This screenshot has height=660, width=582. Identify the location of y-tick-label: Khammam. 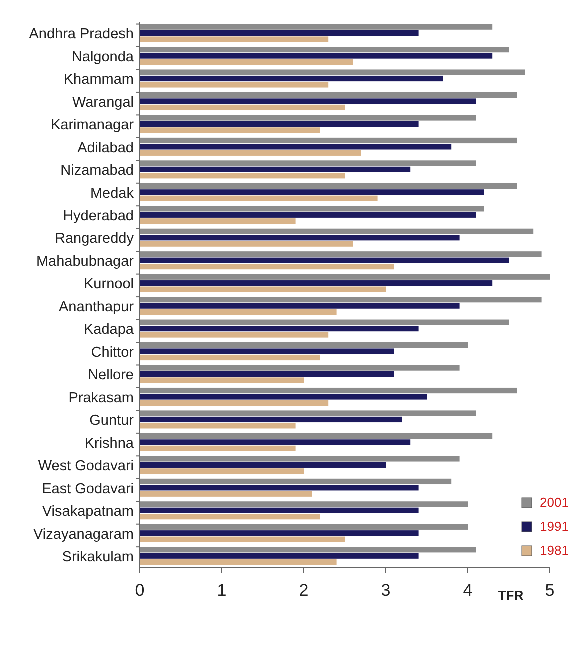
(99, 80).